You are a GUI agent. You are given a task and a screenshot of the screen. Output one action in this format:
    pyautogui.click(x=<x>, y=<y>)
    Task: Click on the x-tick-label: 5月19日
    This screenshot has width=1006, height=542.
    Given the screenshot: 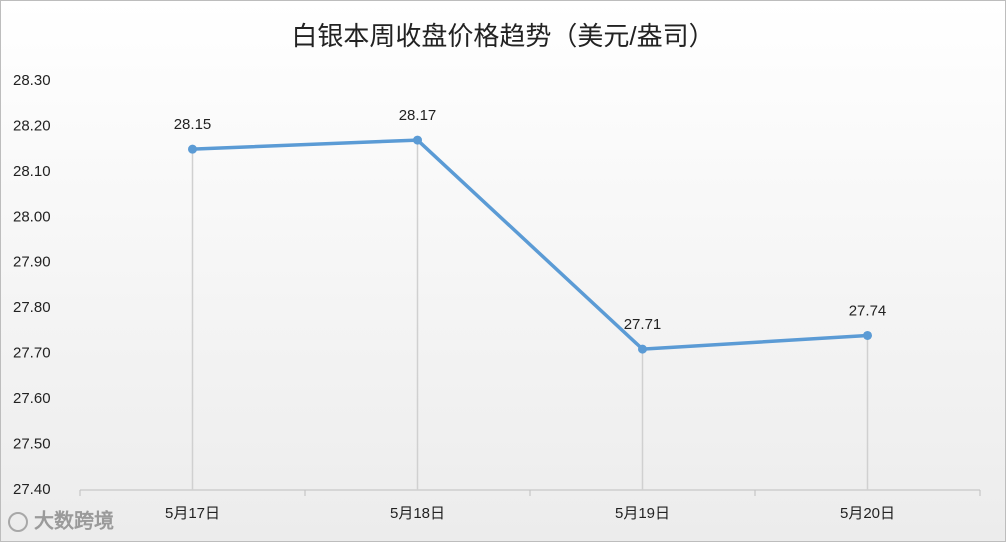 What is the action you would take?
    pyautogui.click(x=642, y=513)
    